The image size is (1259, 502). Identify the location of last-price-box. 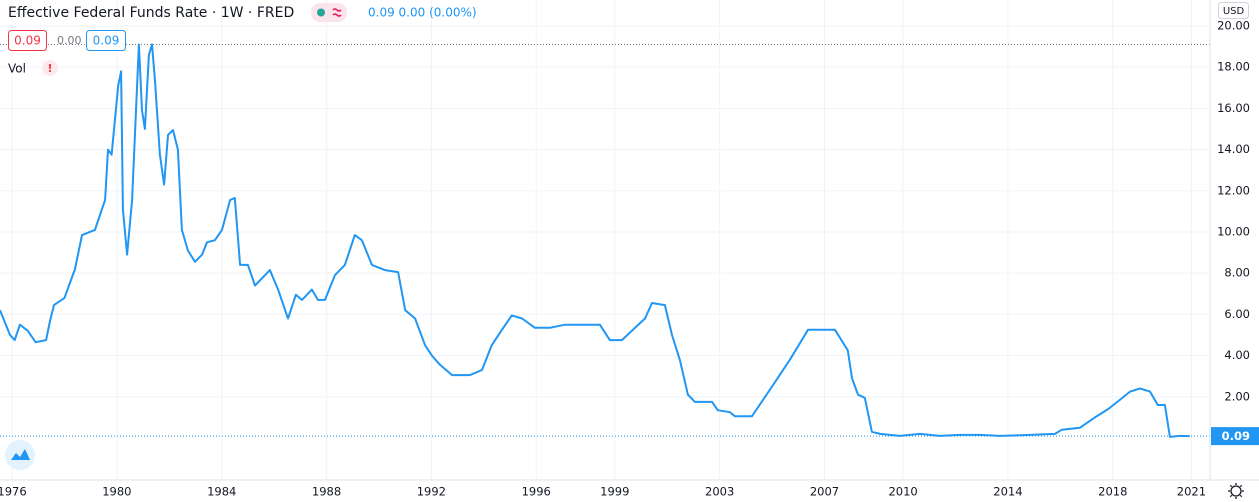
(1235, 436).